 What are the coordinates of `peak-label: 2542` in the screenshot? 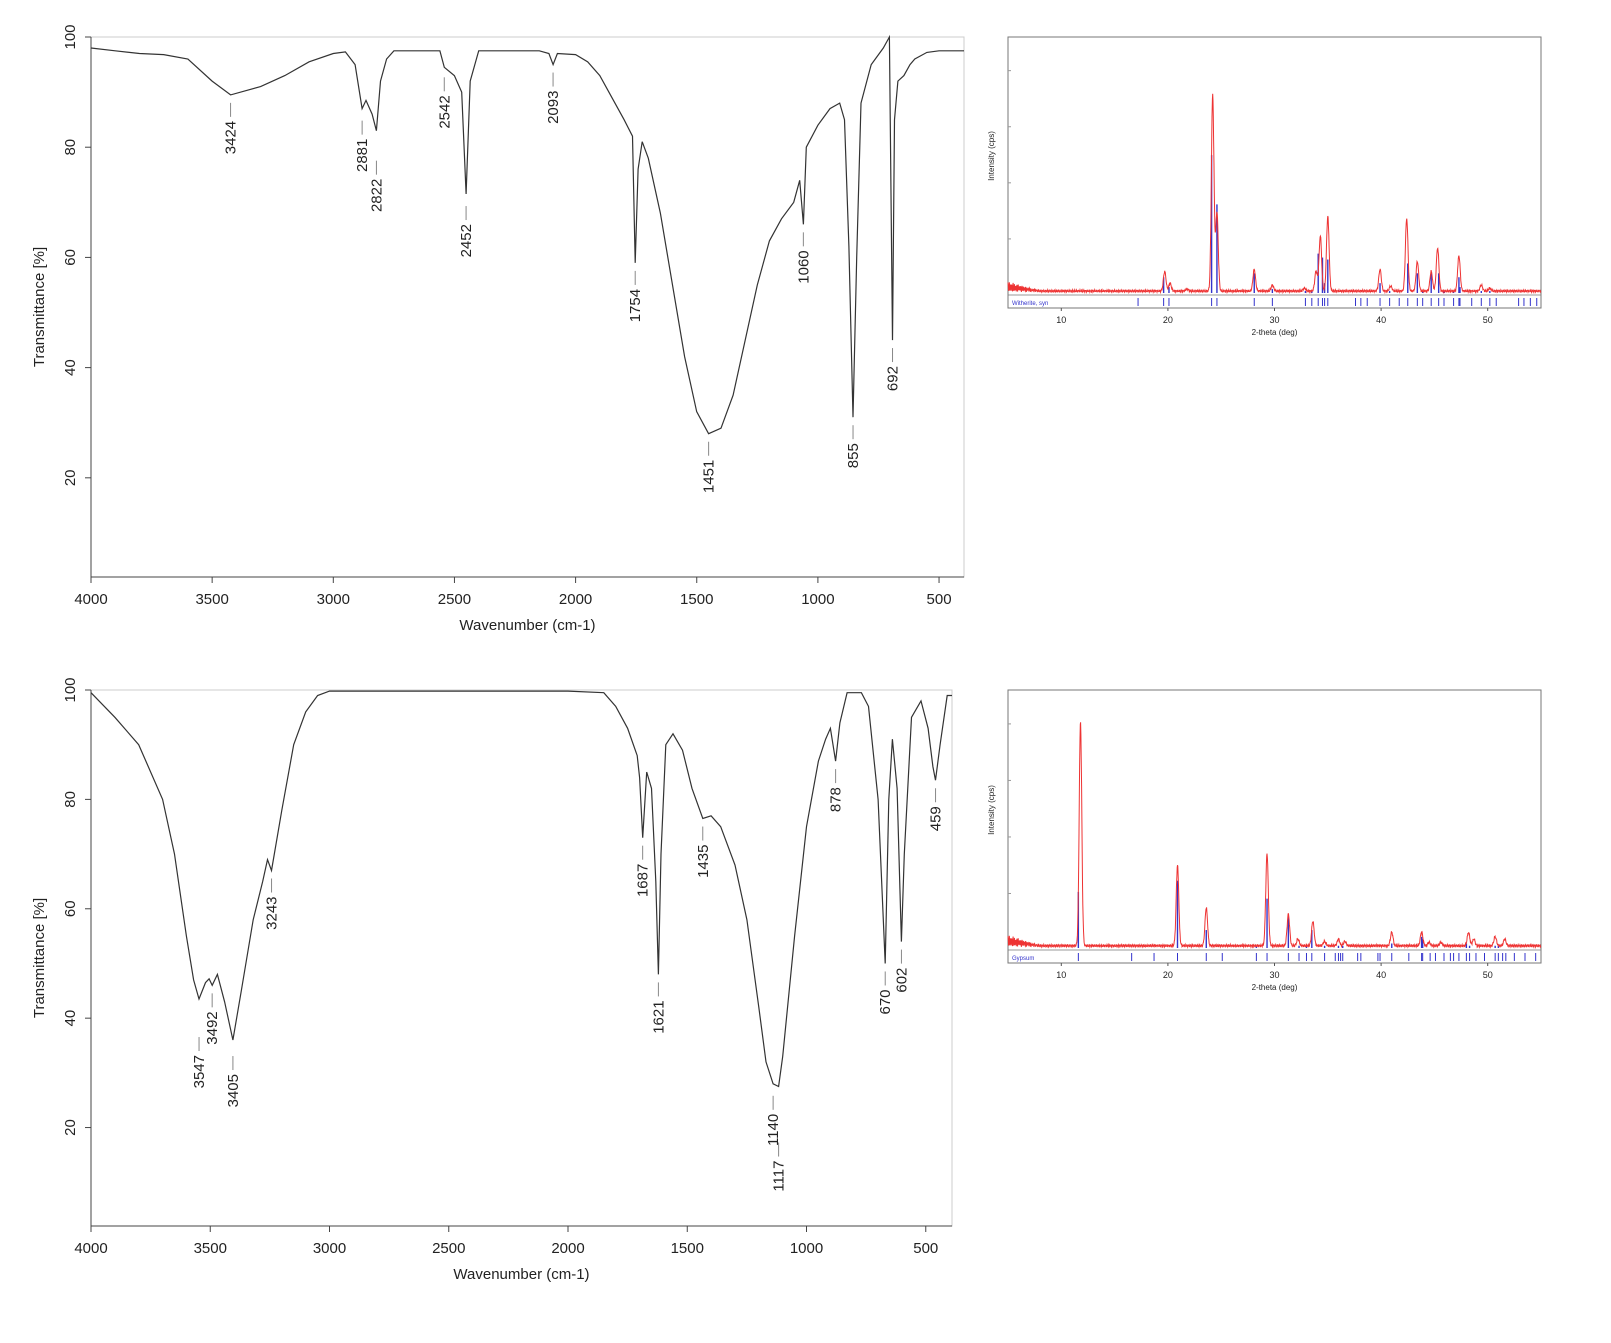 It's located at (444, 111).